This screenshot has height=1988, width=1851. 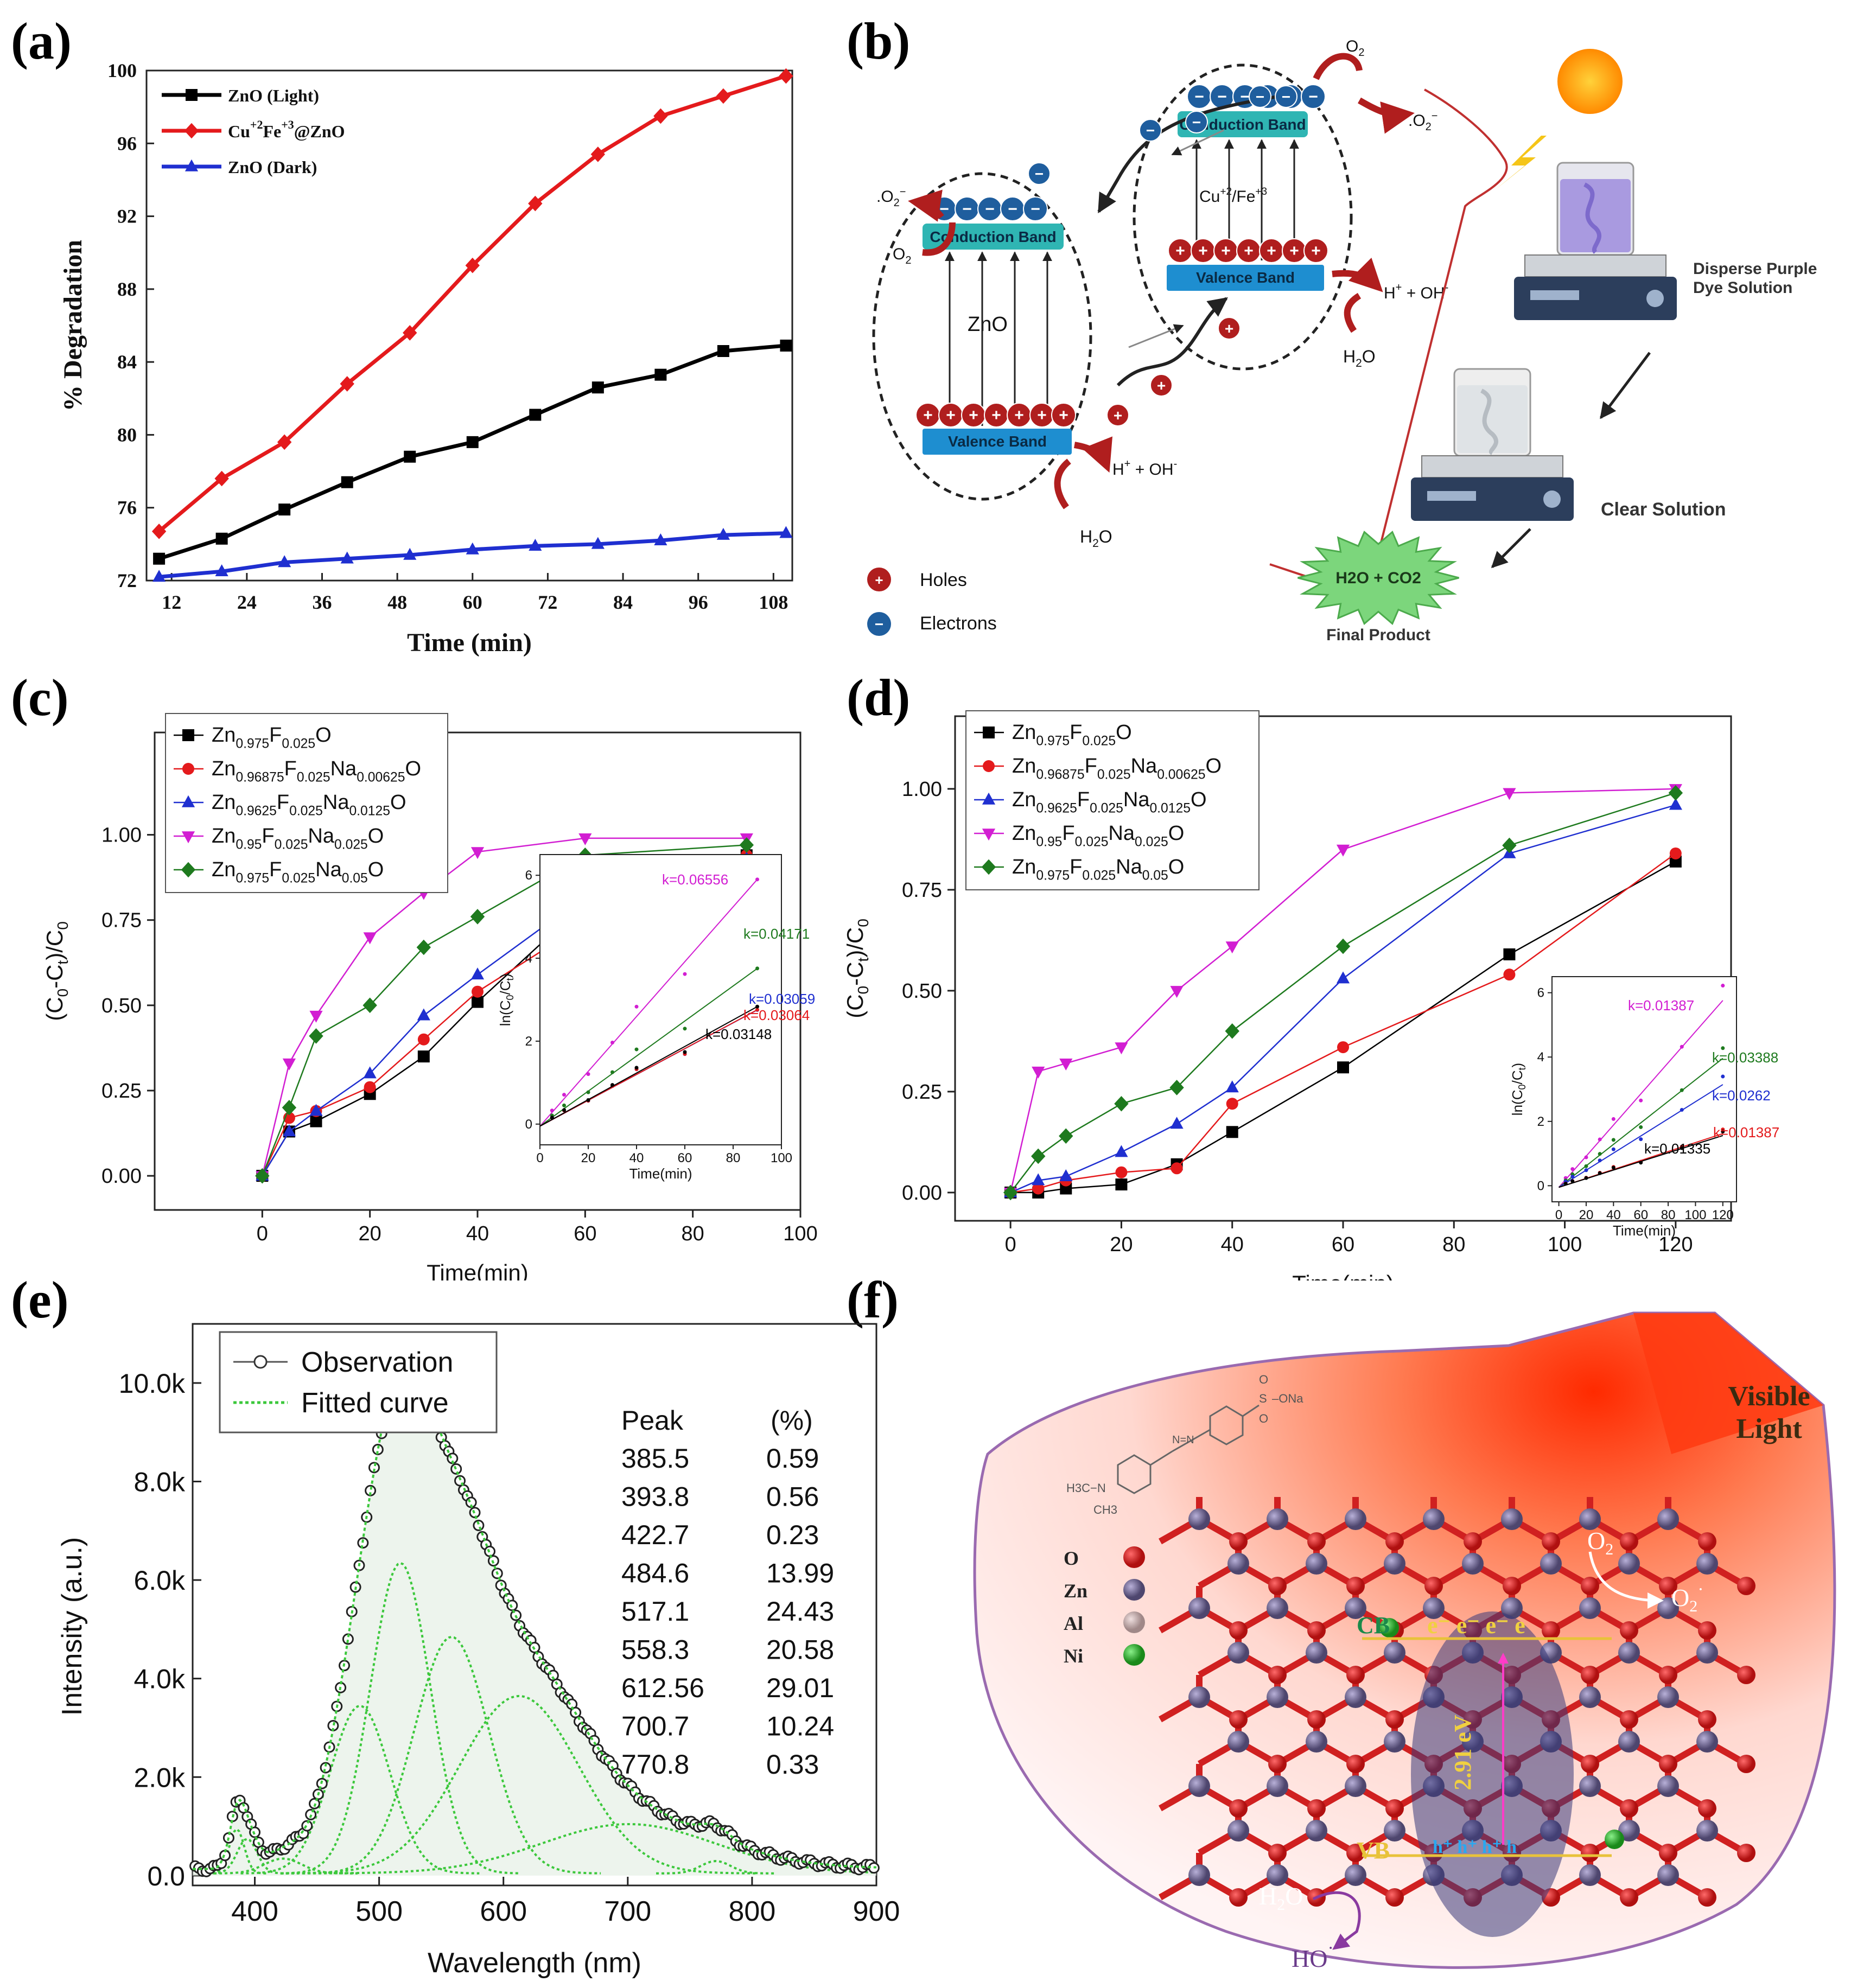 I want to click on water-curve-doped, so click(x=1353, y=312).